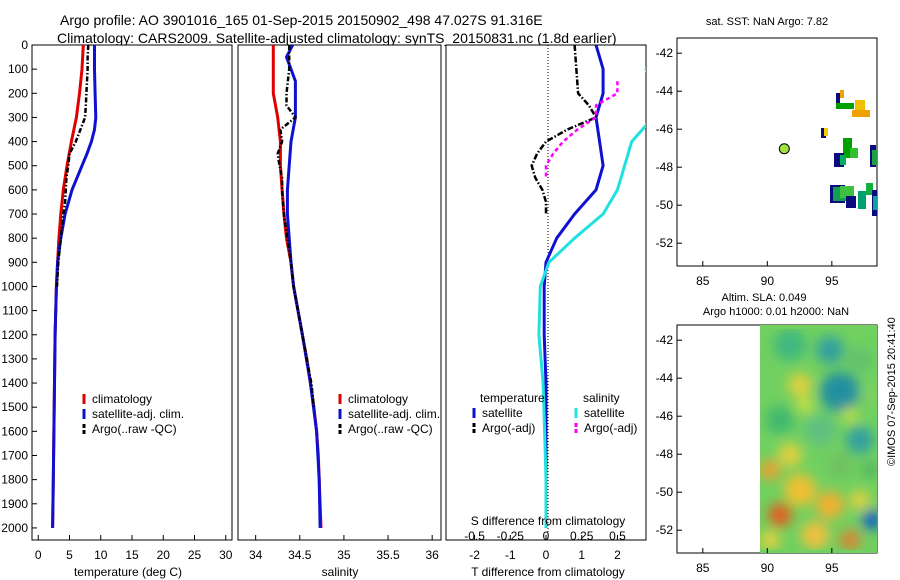 This screenshot has width=900, height=580. What do you see at coordinates (18, 166) in the screenshot?
I see `depth-tick-label: 500` at bounding box center [18, 166].